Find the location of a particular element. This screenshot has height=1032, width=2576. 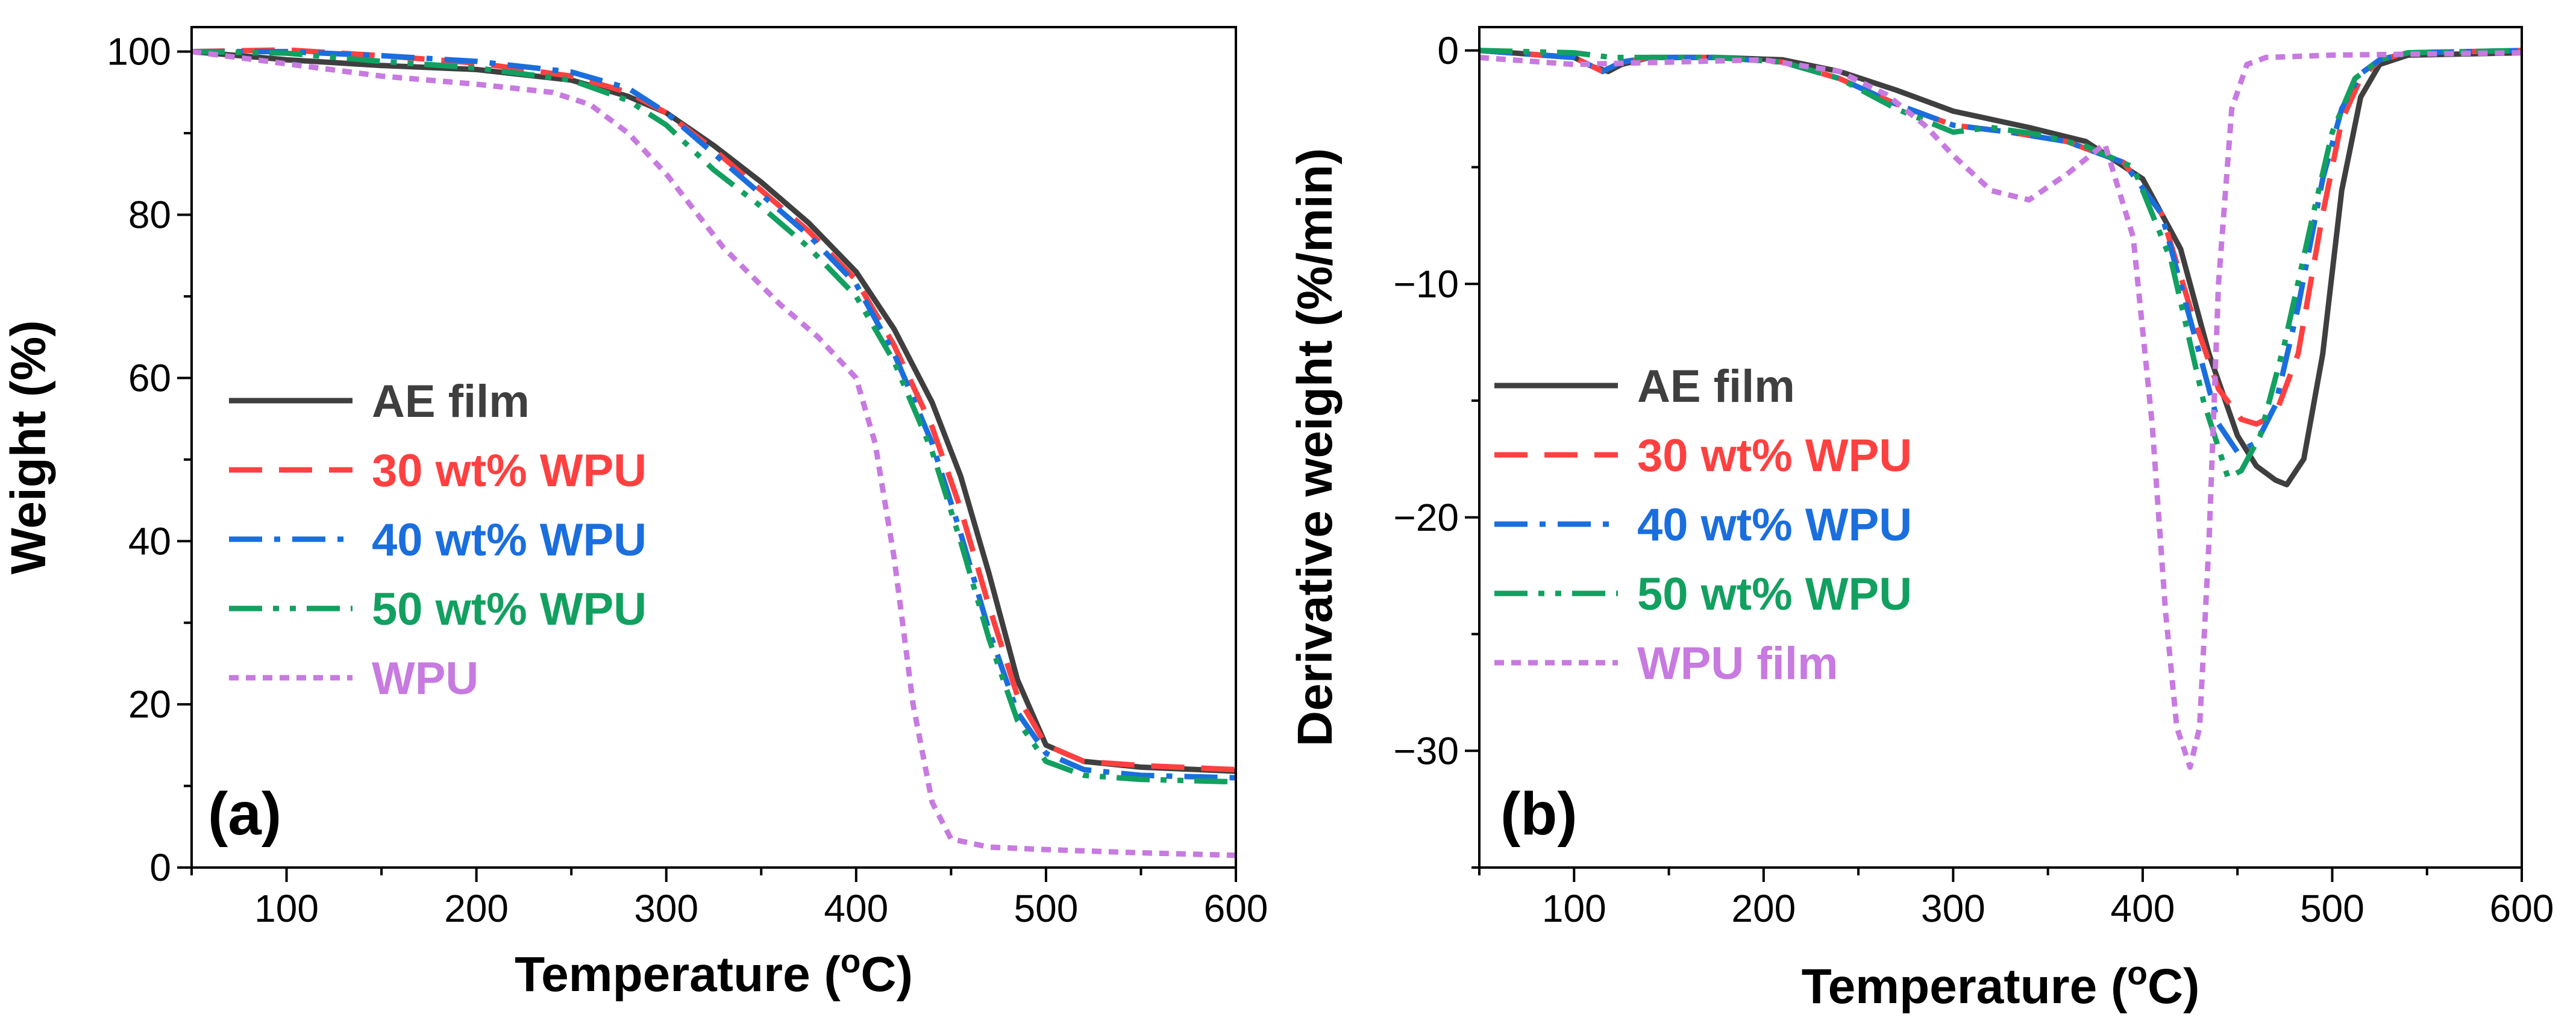

y-tick-label: 100 is located at coordinates (139, 51).